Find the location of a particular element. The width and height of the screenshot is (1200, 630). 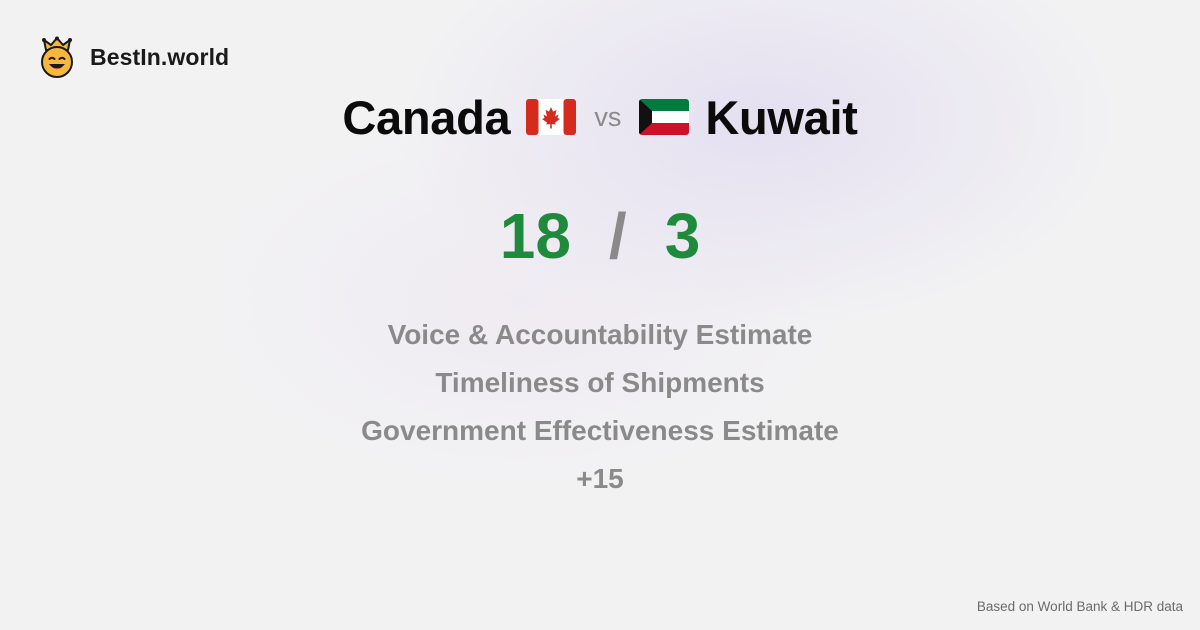

brand-logo: BestIn.world is located at coordinates (133, 57).